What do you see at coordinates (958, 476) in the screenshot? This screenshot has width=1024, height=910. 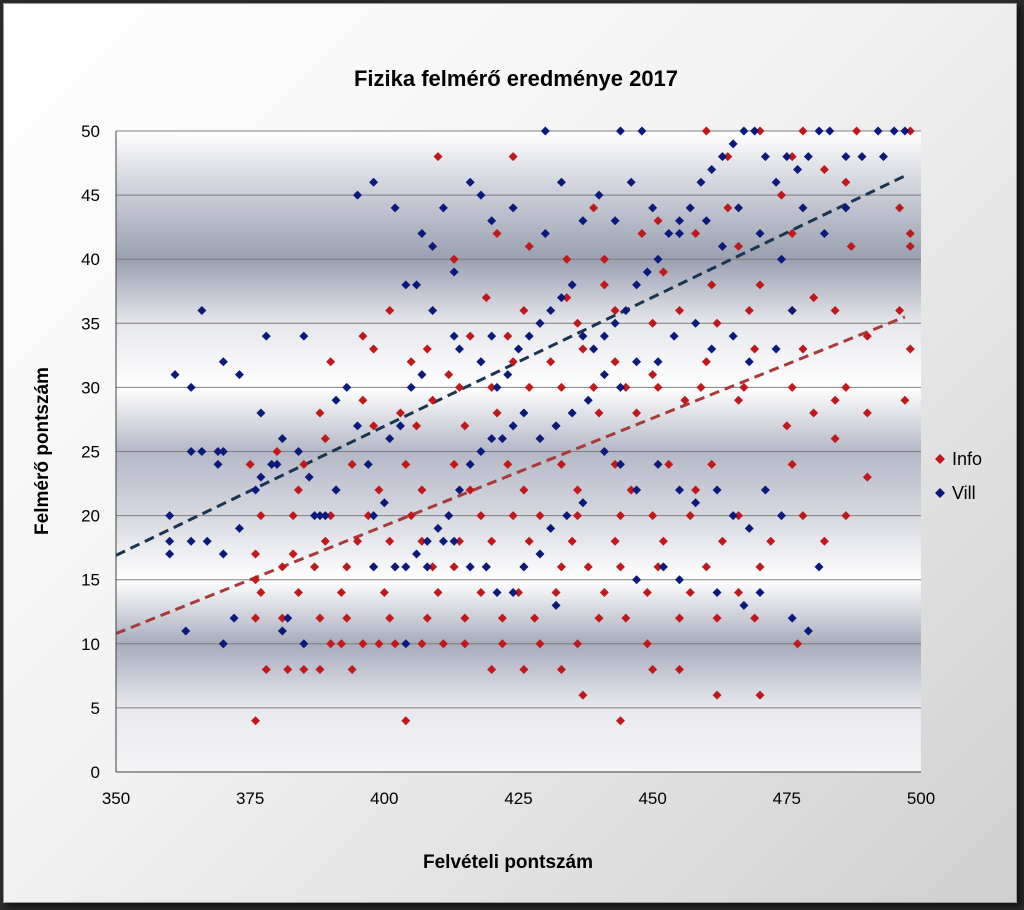 I see `legend: Info Vill` at bounding box center [958, 476].